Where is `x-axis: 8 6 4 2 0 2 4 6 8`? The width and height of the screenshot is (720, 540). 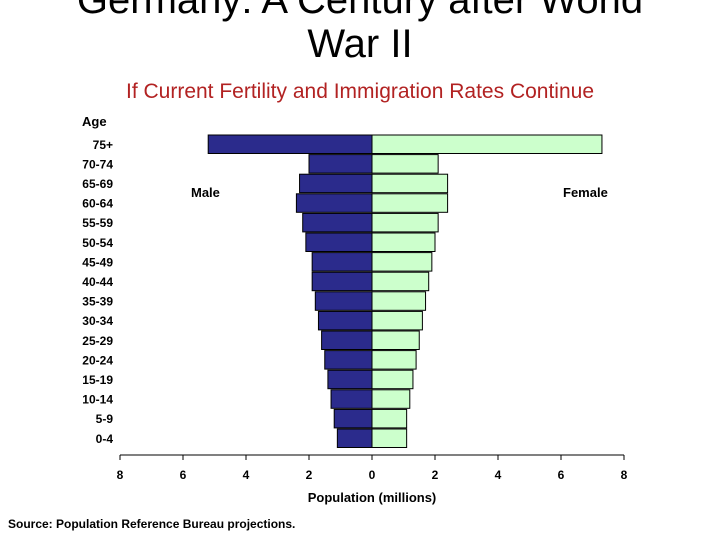
x-axis: 8 6 4 2 0 2 4 6 8 is located at coordinates (372, 468).